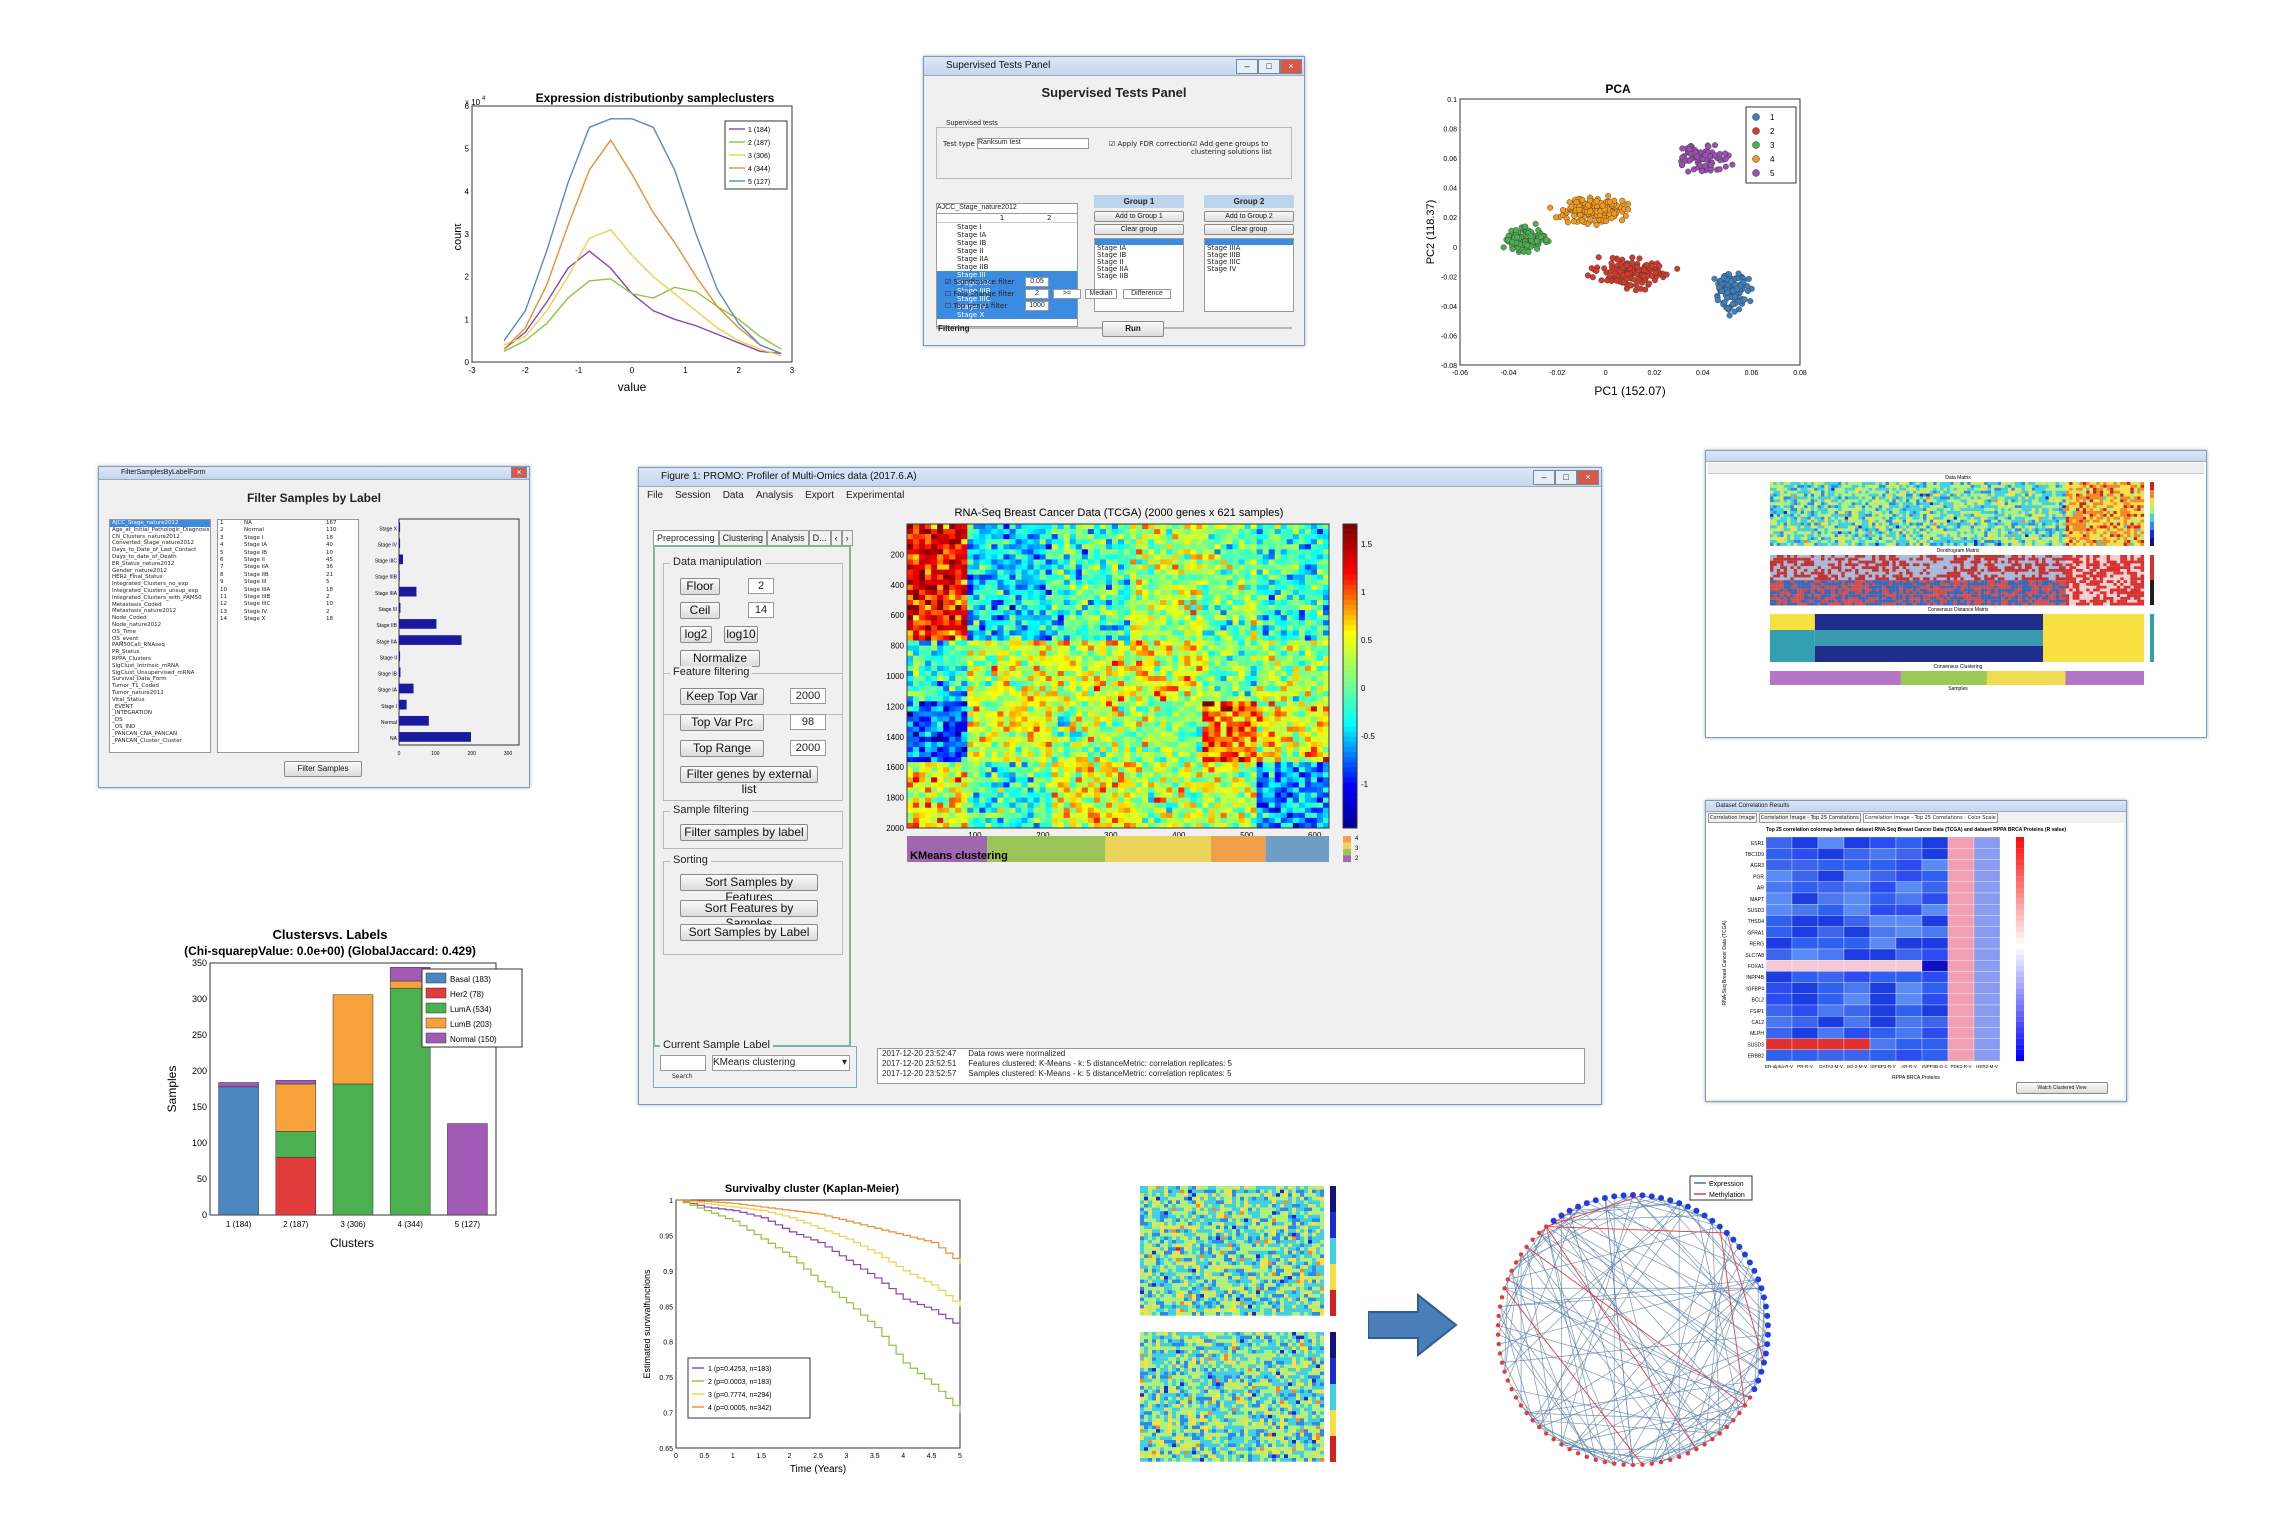  I want to click on label-value-row: 13 Stage IV 2, so click(275, 611).